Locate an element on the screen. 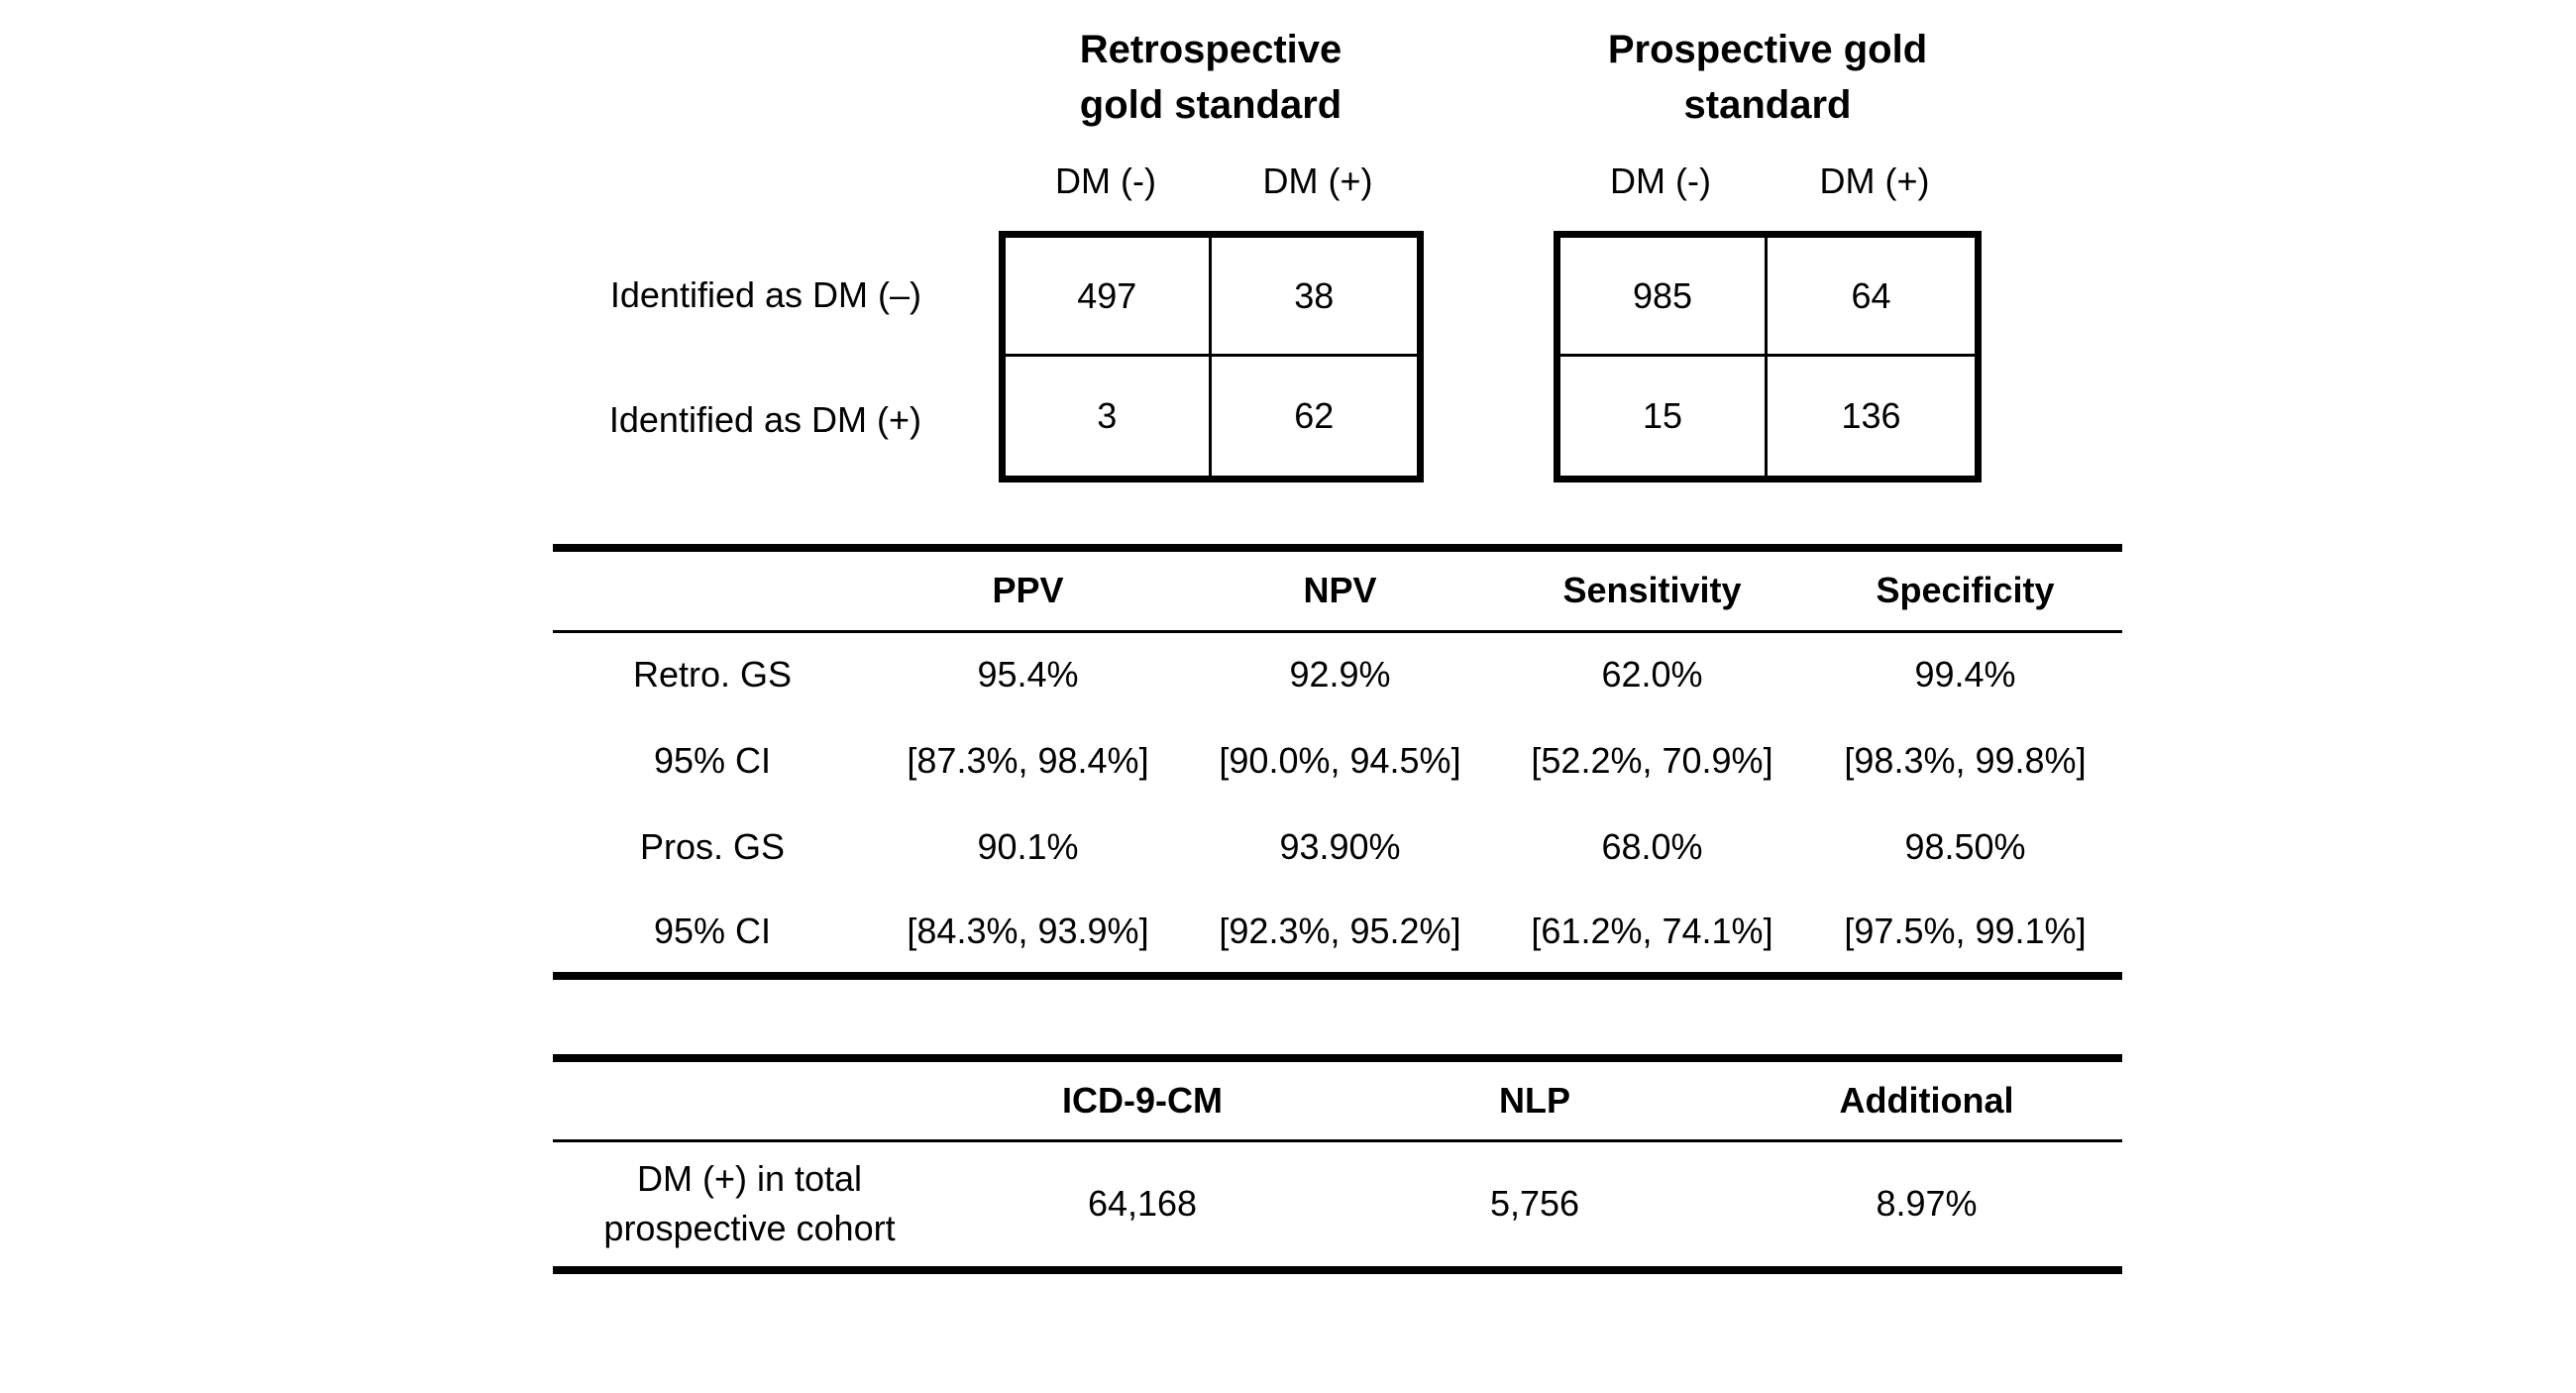 The image size is (2576, 1393). stats-cell: [90.0%, 94.5%] is located at coordinates (1340, 760).